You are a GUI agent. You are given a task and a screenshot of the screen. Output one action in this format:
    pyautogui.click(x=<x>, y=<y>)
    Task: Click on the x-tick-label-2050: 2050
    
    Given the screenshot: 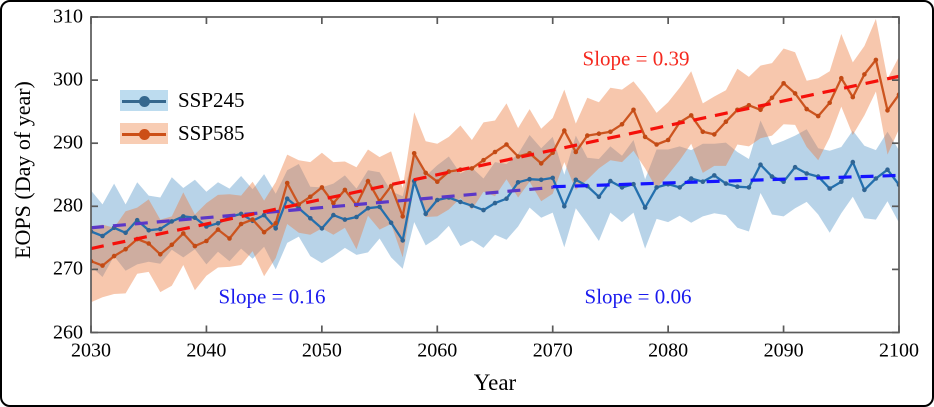 What is the action you would take?
    pyautogui.click(x=321, y=350)
    